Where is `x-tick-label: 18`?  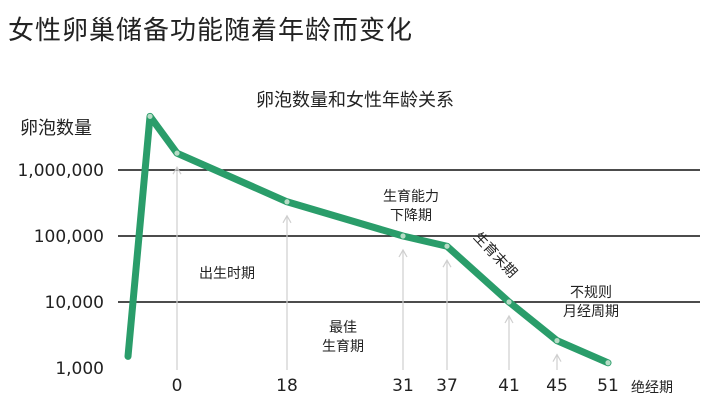
x-tick-label: 18 is located at coordinates (287, 386).